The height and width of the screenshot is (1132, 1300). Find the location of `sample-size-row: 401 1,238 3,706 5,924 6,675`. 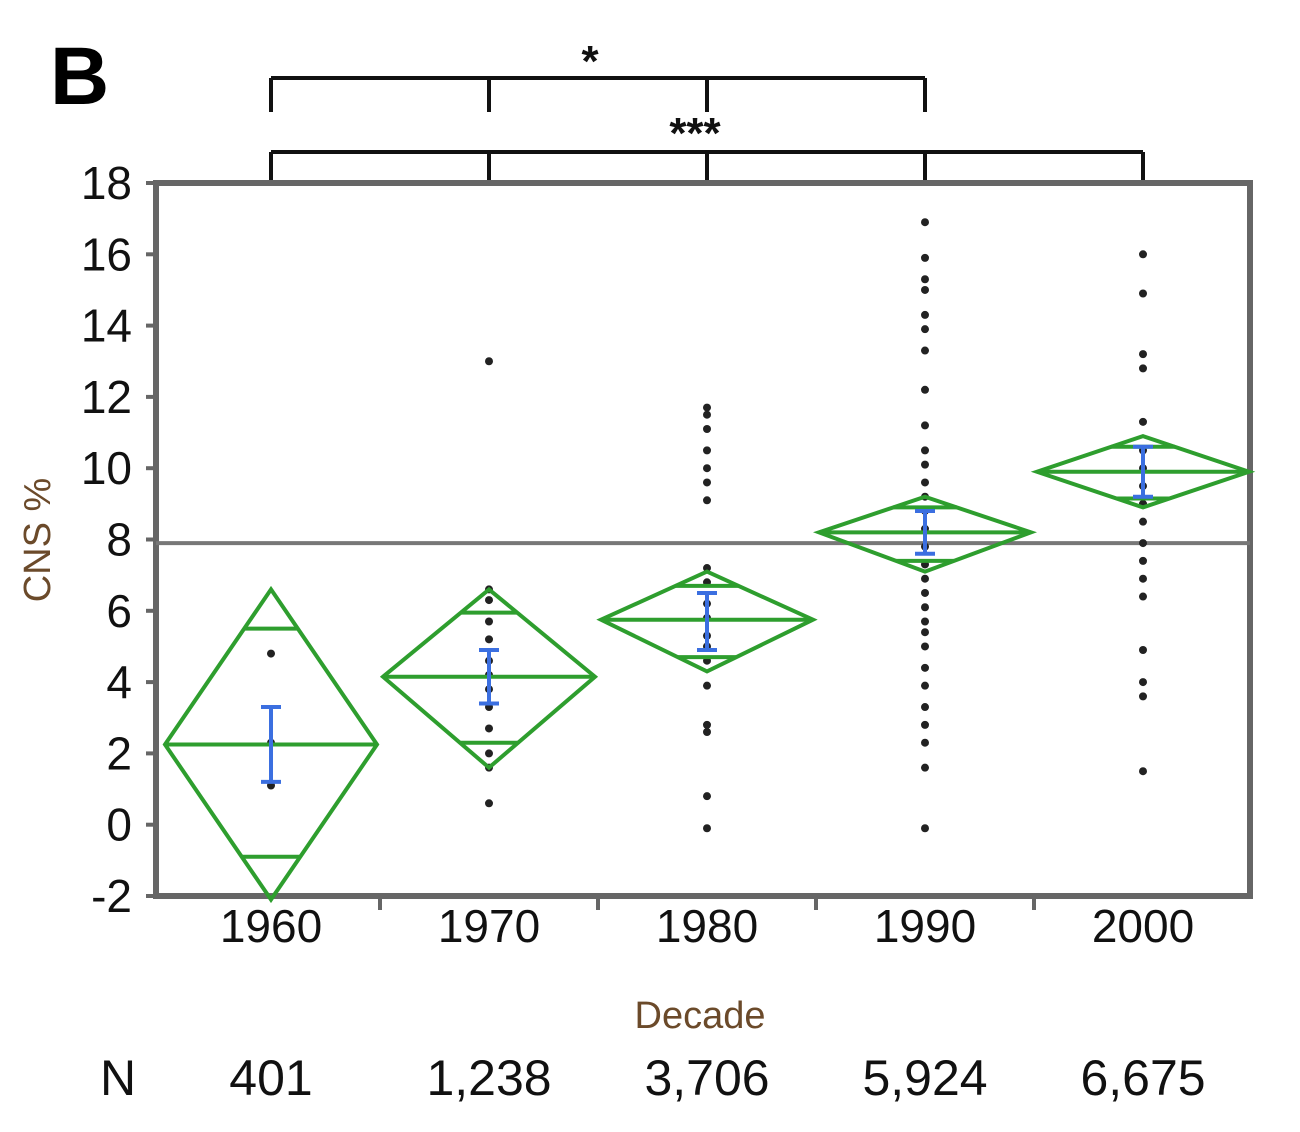

sample-size-row: 401 1,238 3,706 5,924 6,675 is located at coordinates (717, 1078).